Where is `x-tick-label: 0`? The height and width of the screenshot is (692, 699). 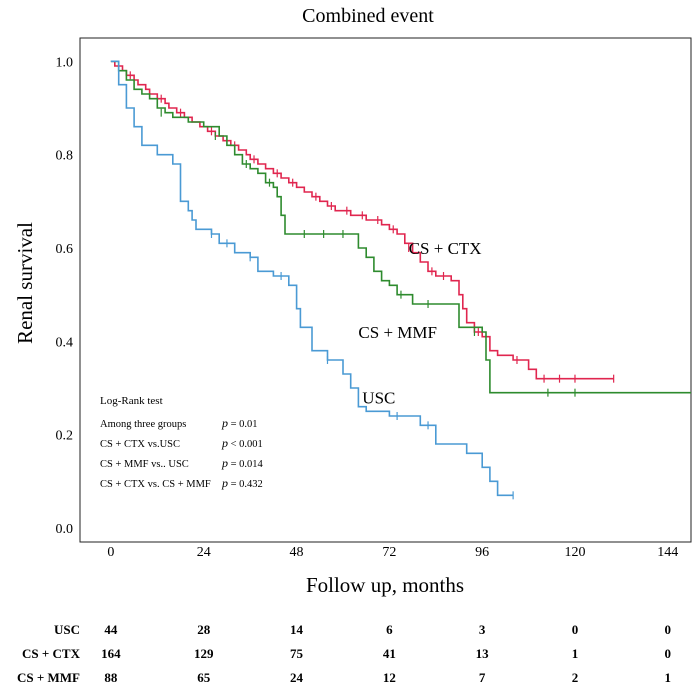
x-tick-label: 0 is located at coordinates (110, 552).